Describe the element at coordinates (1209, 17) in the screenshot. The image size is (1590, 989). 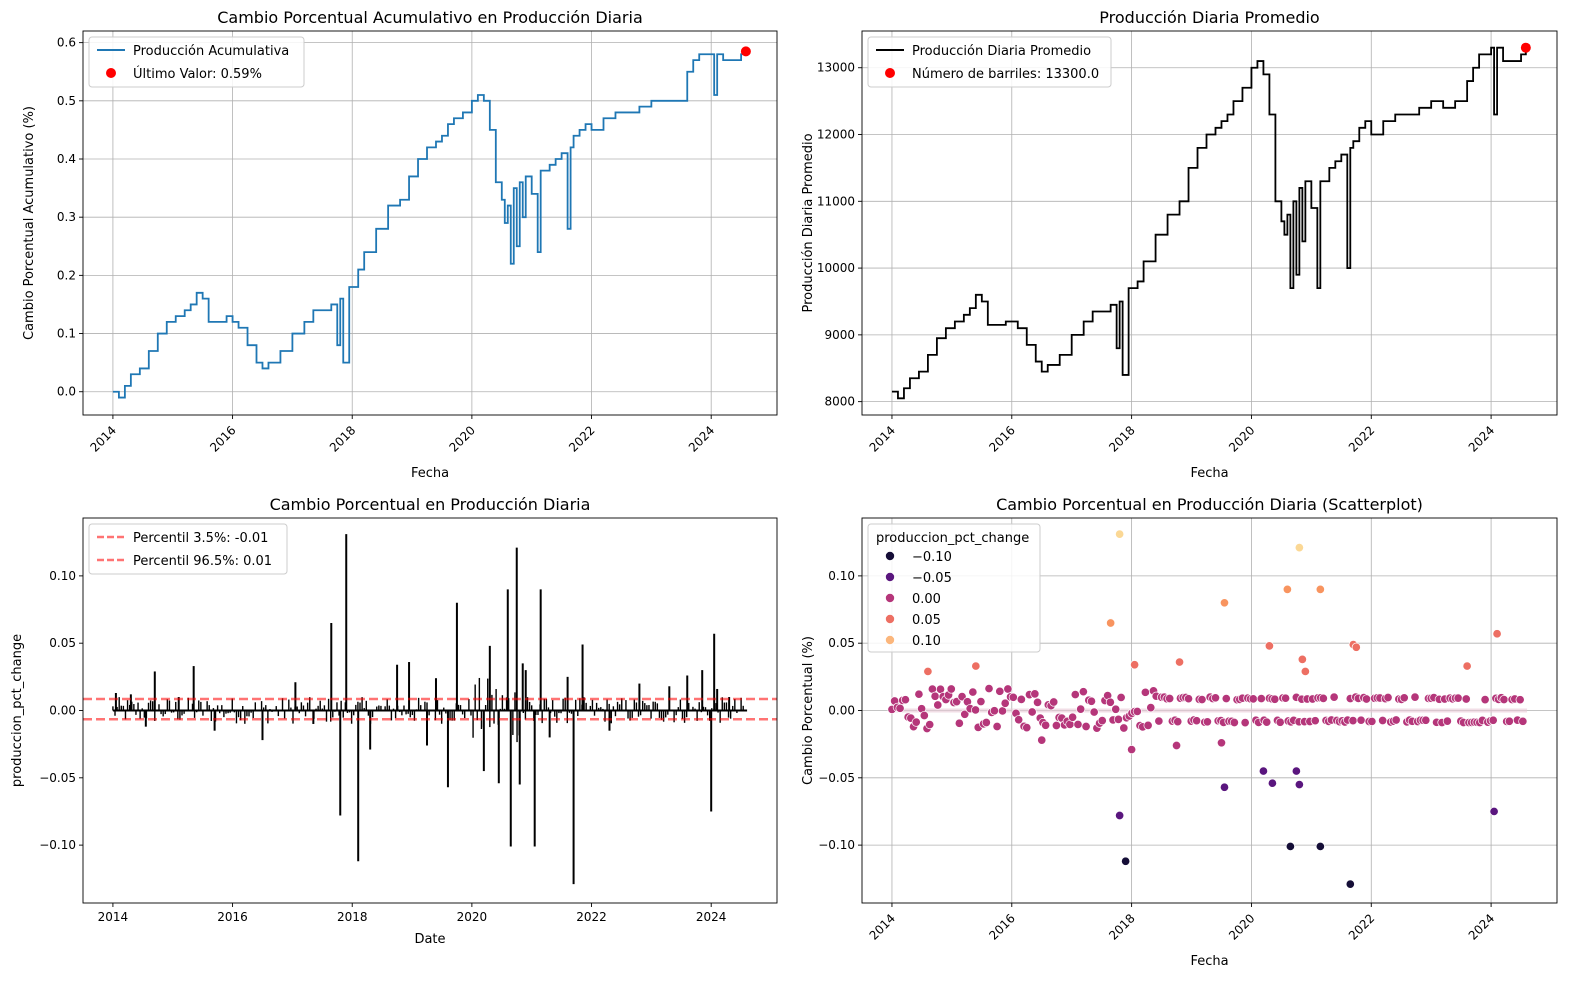
I see `chart-title: Producción Diaria Promedio` at that location.